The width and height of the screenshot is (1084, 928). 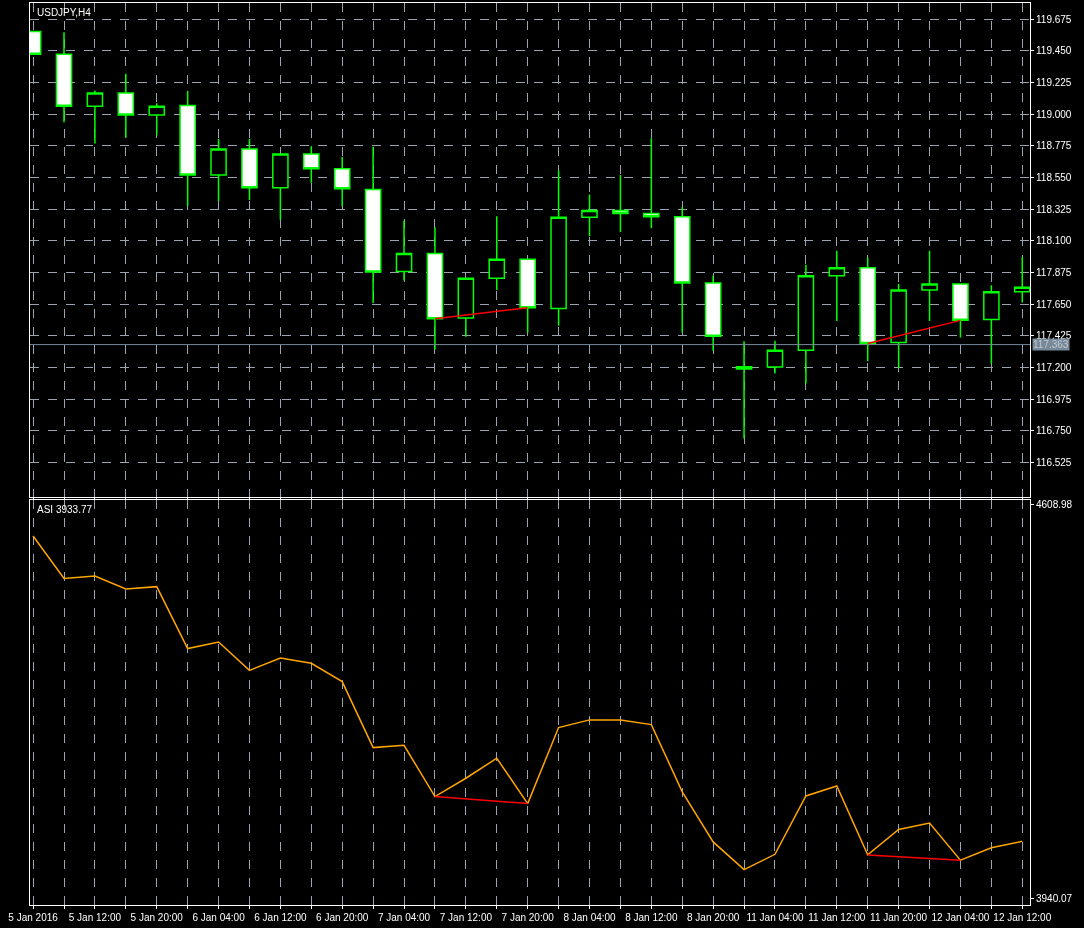 I want to click on y-tick-label: 119.450, so click(x=1054, y=51).